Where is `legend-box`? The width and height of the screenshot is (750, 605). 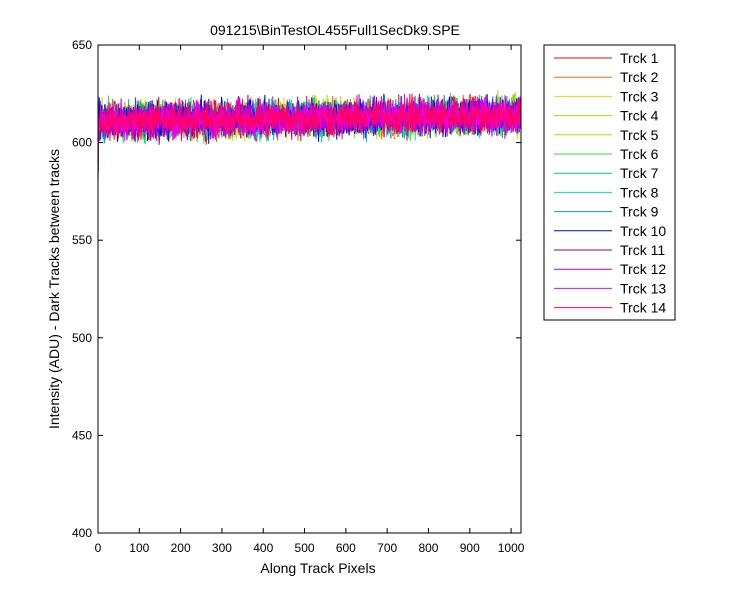 legend-box is located at coordinates (609, 182).